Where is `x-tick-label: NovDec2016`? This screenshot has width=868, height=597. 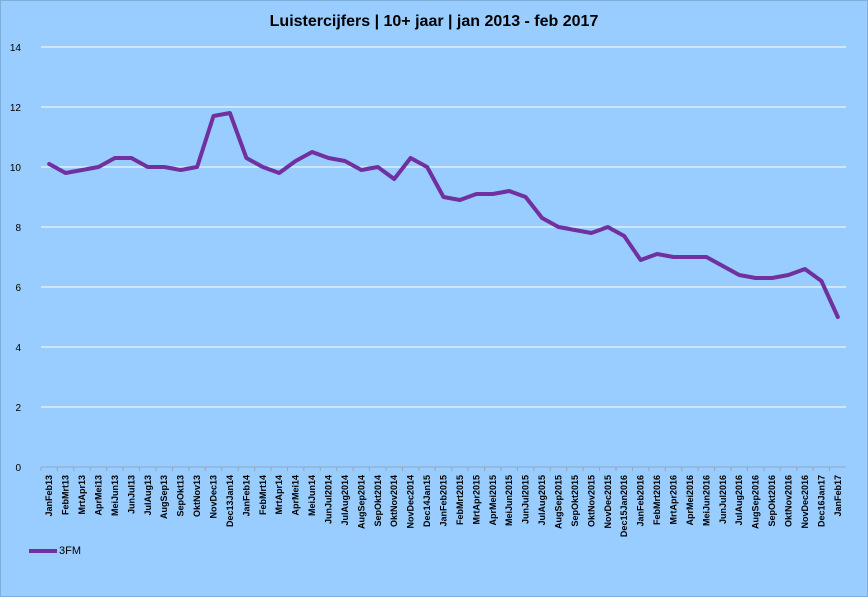
x-tick-label: NovDec2016 is located at coordinates (805, 502).